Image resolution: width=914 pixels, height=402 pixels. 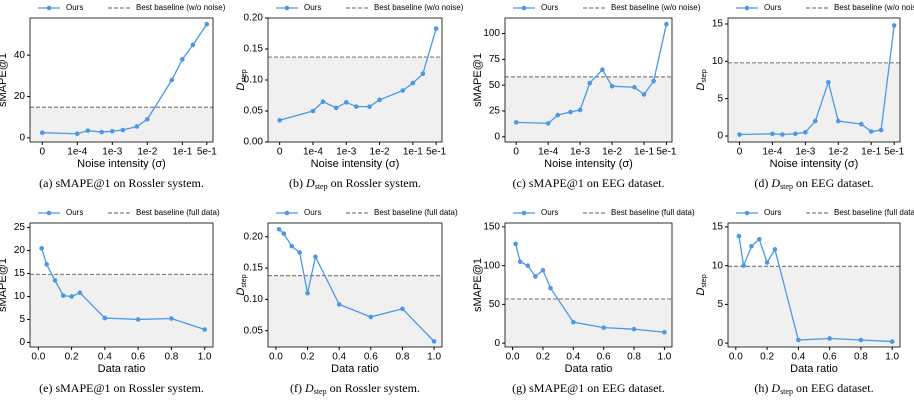 I want to click on x-tick-label: 0.4, so click(x=573, y=357).